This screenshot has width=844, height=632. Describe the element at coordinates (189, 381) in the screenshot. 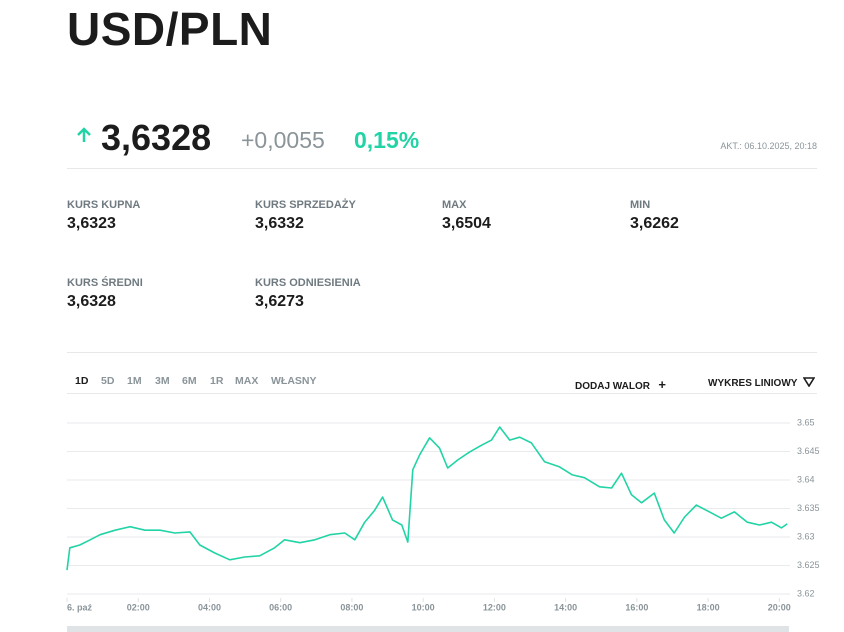

I see `tab: 6M` at that location.